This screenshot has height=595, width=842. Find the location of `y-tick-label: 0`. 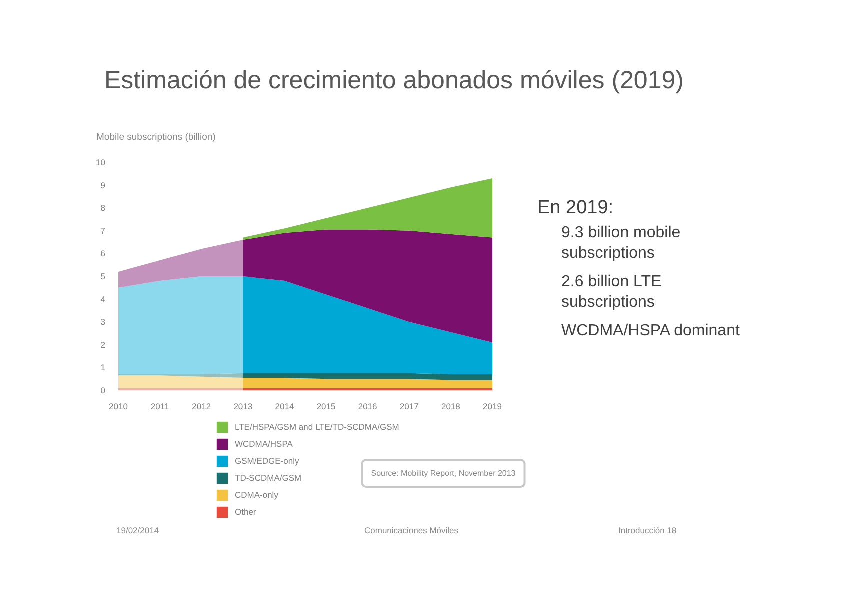

y-tick-label: 0 is located at coordinates (103, 391).